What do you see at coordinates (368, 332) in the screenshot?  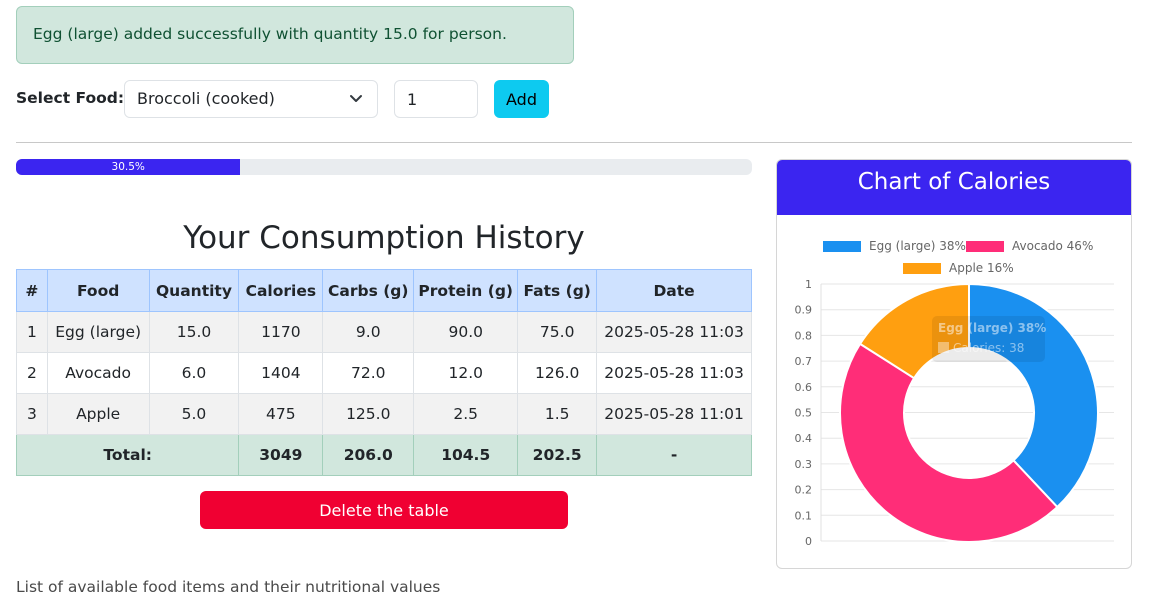 I see `table-cell: 9.0` at bounding box center [368, 332].